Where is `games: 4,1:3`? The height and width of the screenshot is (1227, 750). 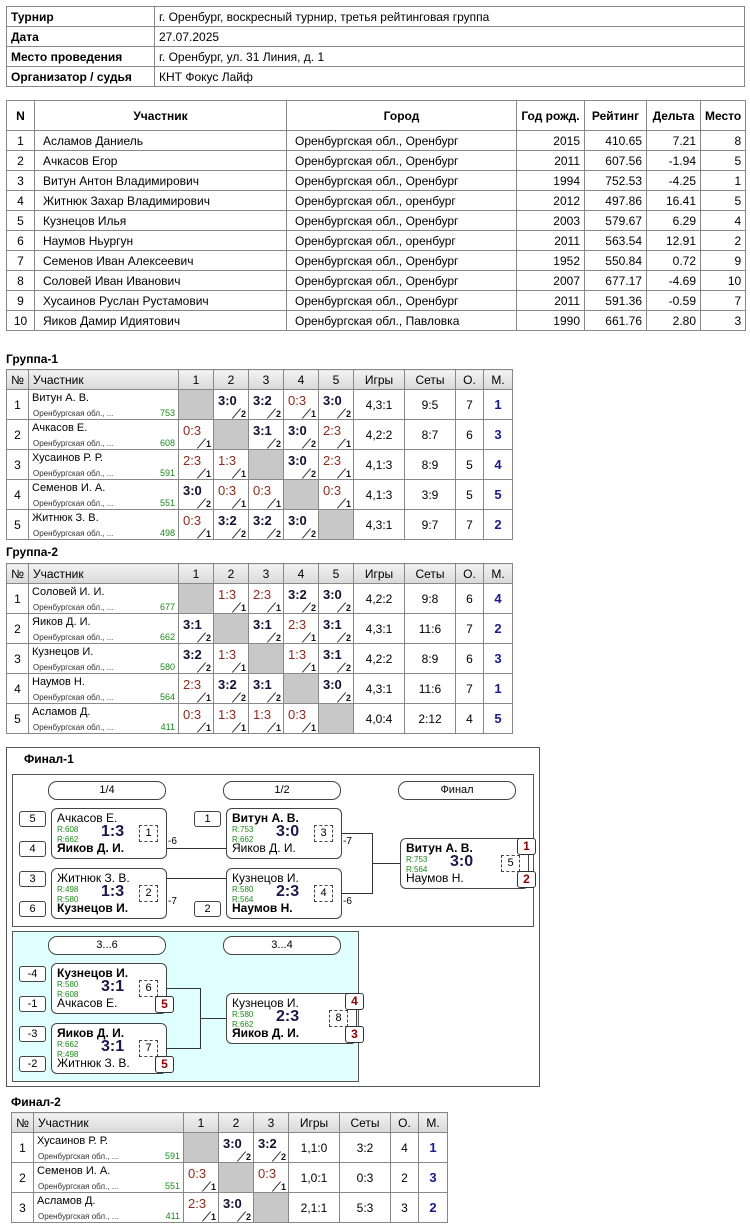 games: 4,1:3 is located at coordinates (379, 494).